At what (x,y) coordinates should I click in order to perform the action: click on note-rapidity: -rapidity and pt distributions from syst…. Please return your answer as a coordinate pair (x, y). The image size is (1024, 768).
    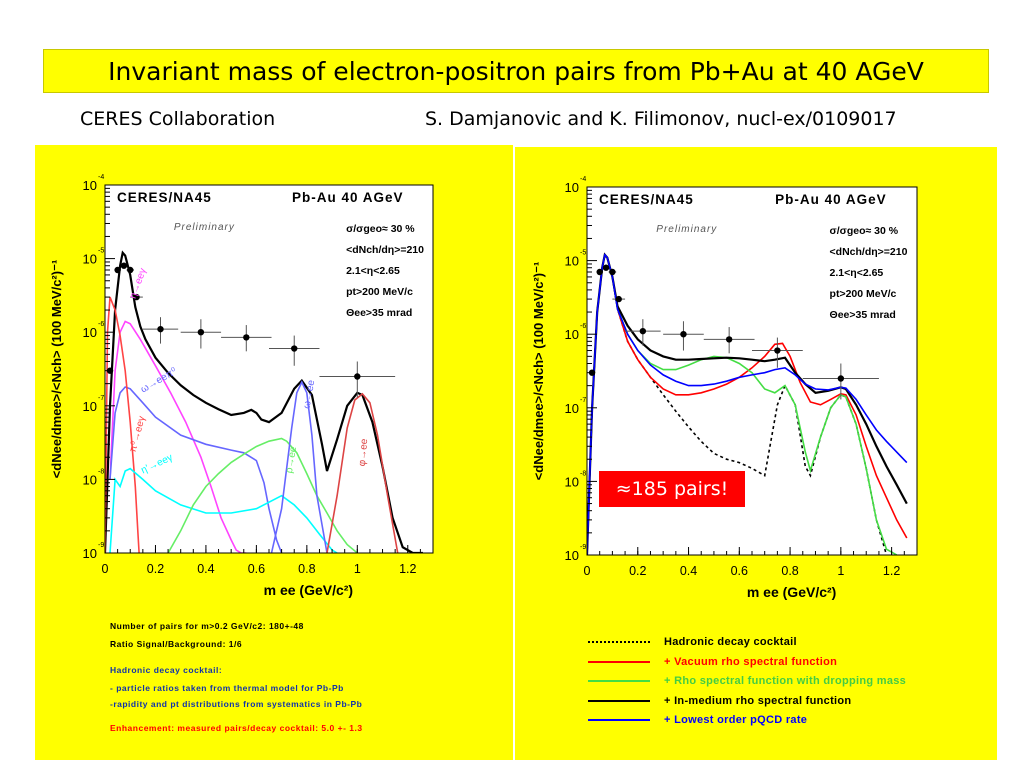
    Looking at the image, I should click on (236, 704).